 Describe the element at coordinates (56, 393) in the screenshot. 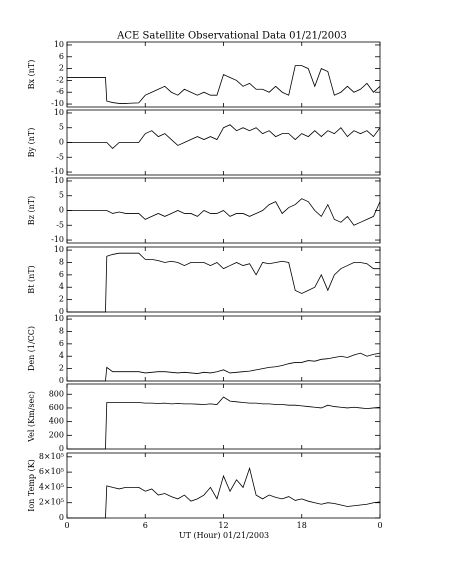

I see `y-tick-label: 800` at that location.